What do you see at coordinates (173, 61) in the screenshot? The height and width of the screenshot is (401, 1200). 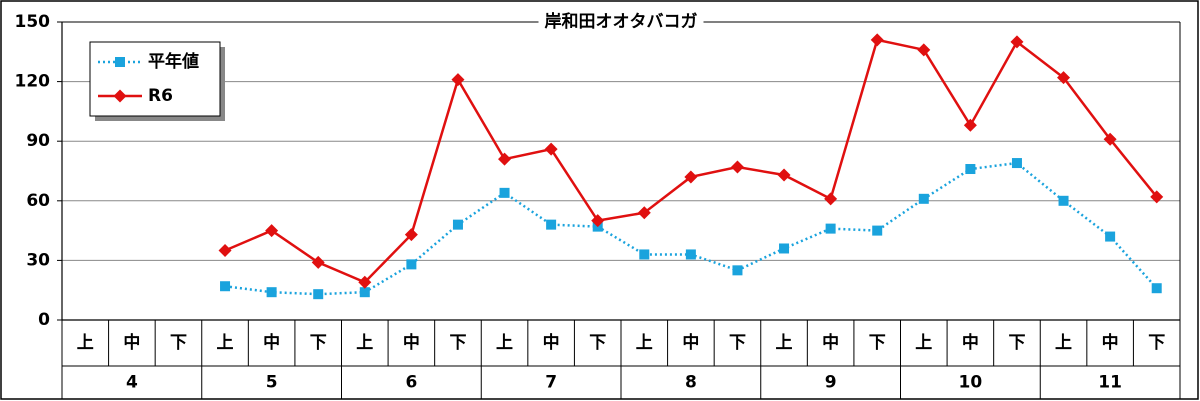 I see `legend-label: 平年値` at bounding box center [173, 61].